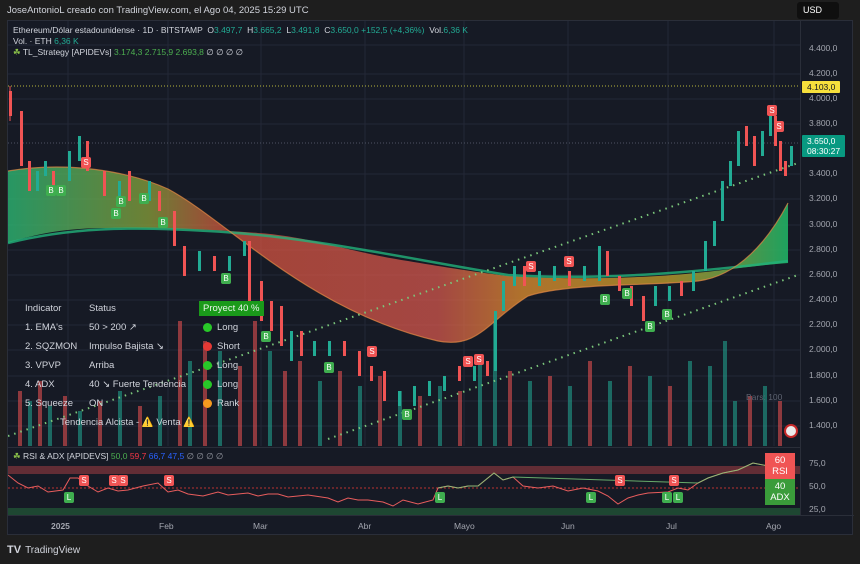 The height and width of the screenshot is (564, 860). Describe the element at coordinates (44, 550) in the screenshot. I see `tradingview-brand: TV TradingView` at that location.